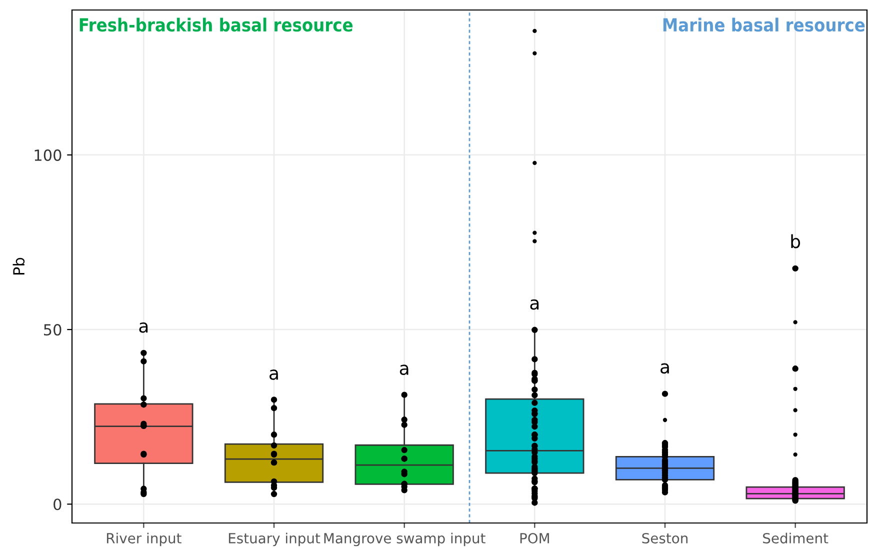 This screenshot has width=869, height=557. I want to click on x-tick-label: Mangrove swamp input, so click(405, 539).